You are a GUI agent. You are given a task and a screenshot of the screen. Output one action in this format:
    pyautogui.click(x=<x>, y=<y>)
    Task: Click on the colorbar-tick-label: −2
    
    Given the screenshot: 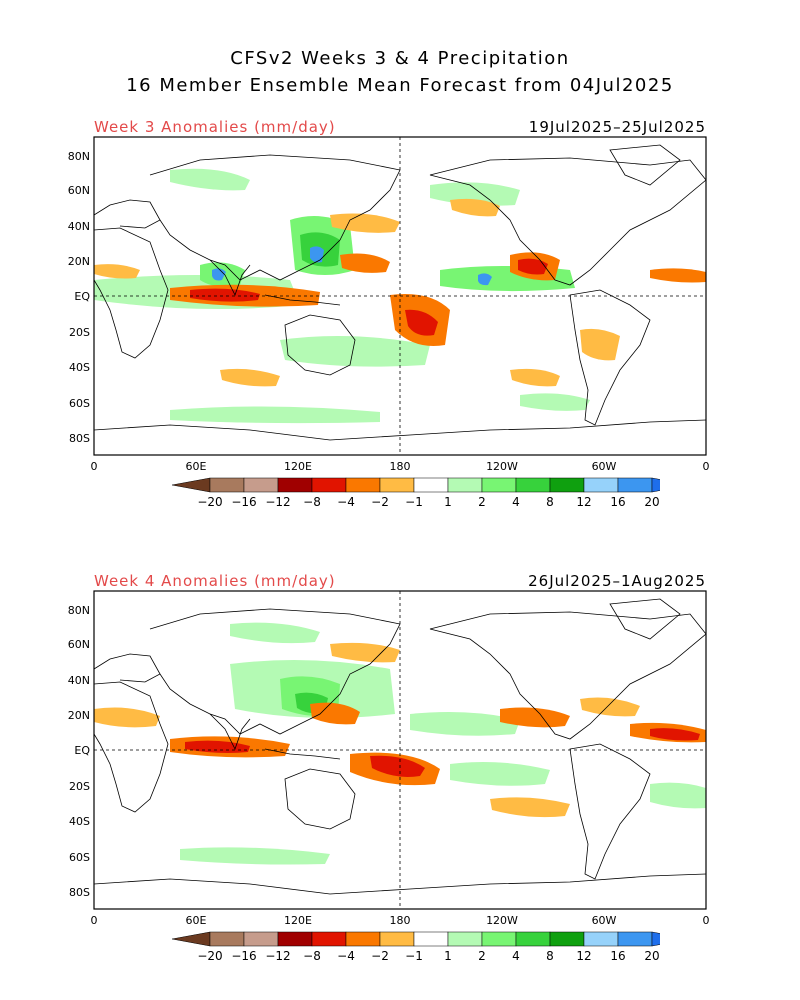 What is the action you would take?
    pyautogui.click(x=380, y=956)
    